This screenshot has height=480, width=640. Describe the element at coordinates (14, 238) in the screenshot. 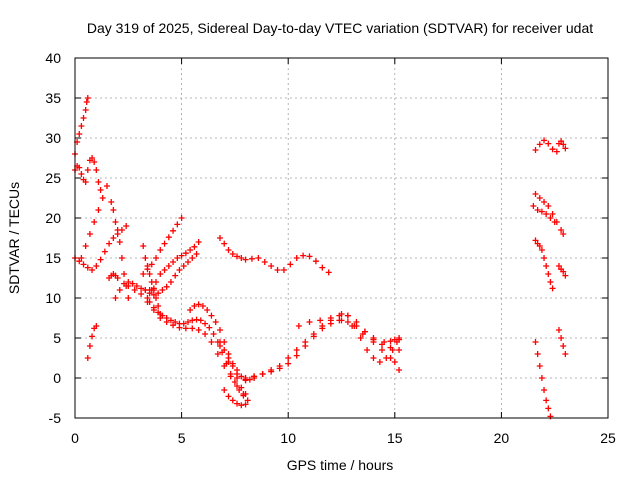

I see `y-axis-title: SDTVAR / TECUs` at that location.